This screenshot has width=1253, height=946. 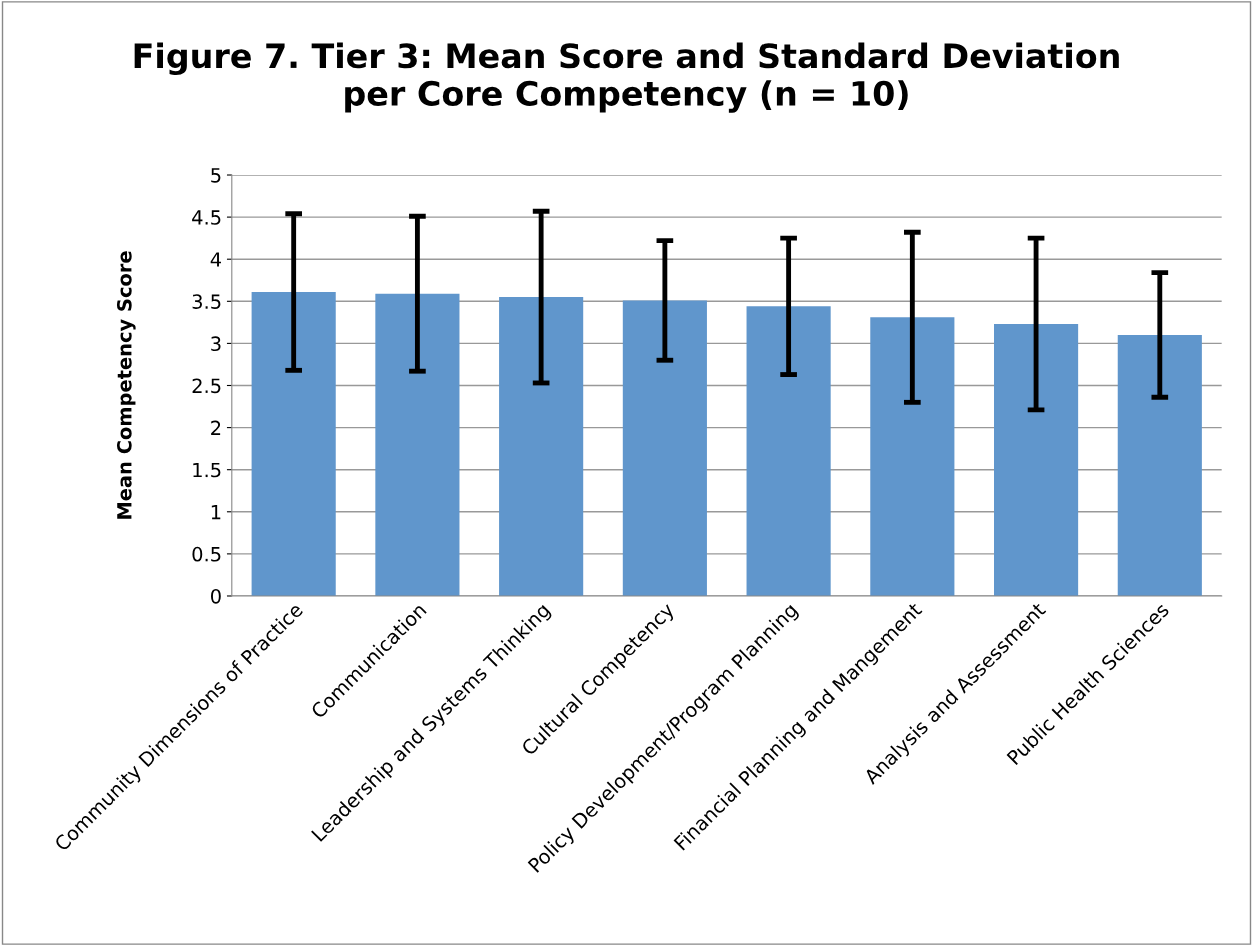 I want to click on y-tick-label: 3, so click(x=216, y=344).